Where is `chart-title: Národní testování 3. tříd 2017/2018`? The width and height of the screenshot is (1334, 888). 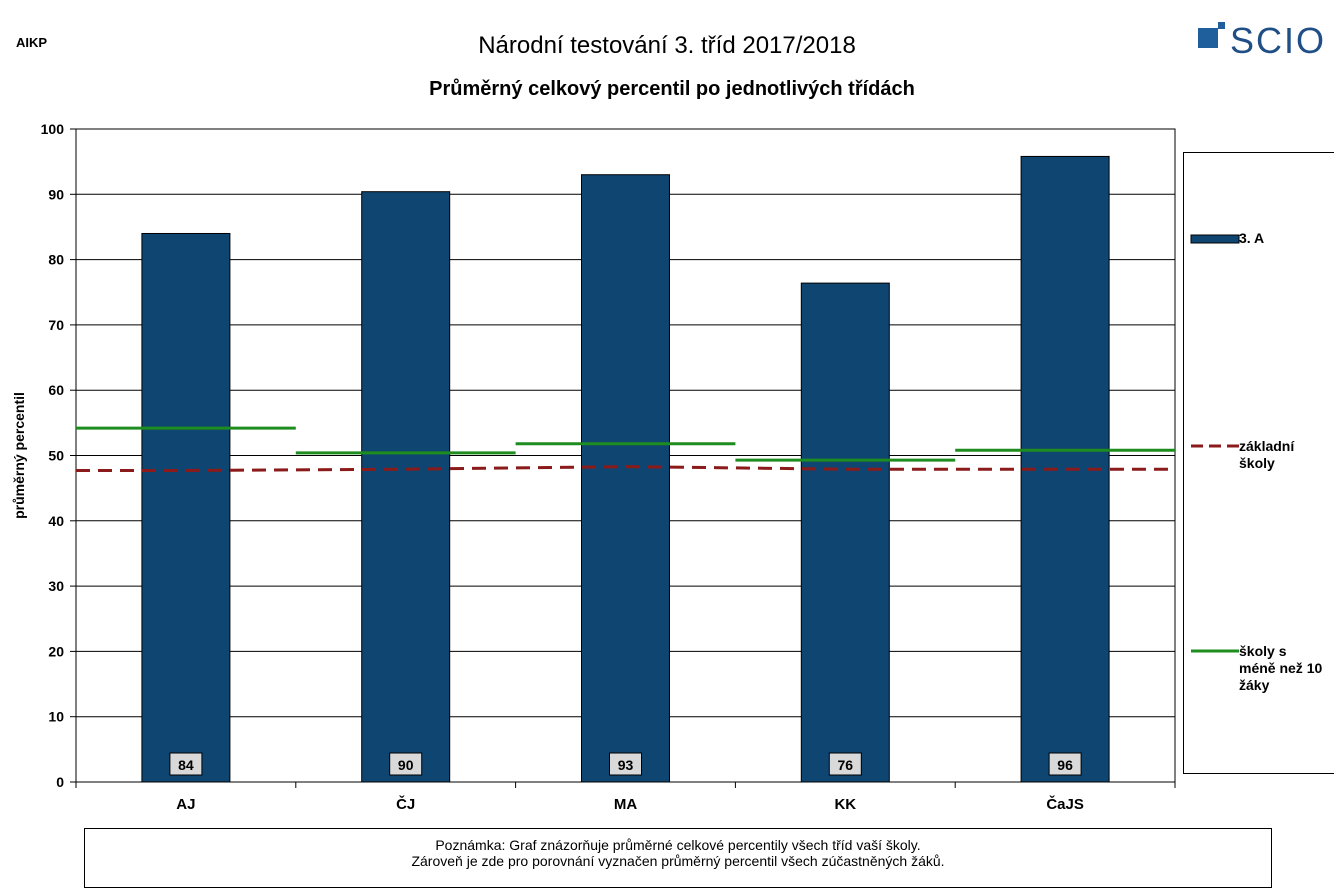 chart-title: Národní testování 3. tříd 2017/2018 is located at coordinates (667, 45).